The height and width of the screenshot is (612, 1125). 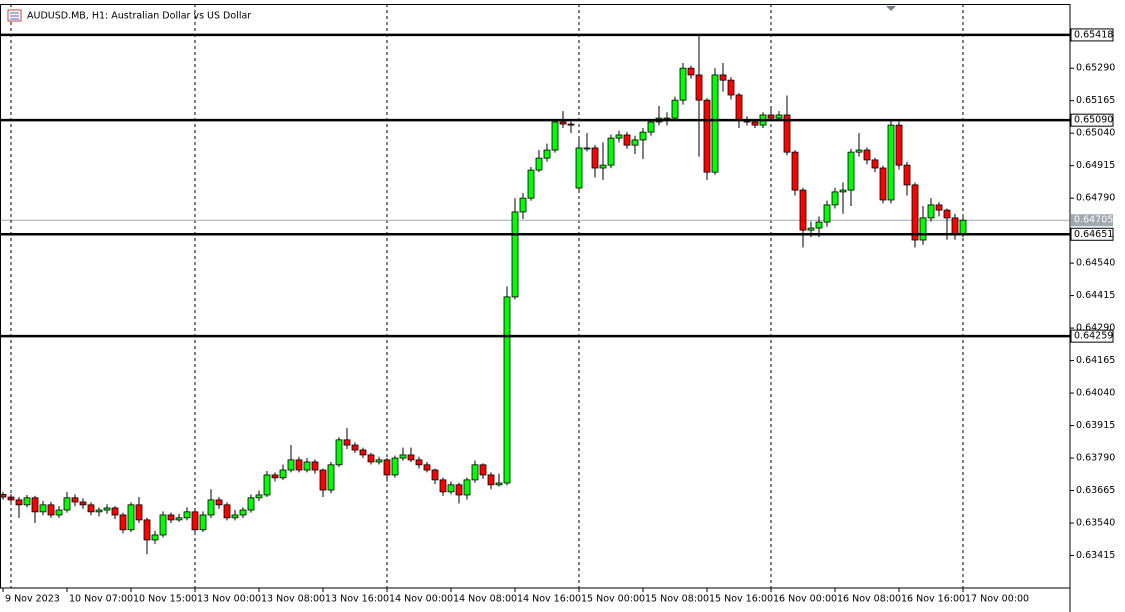 I want to click on shift-marker, so click(x=891, y=8).